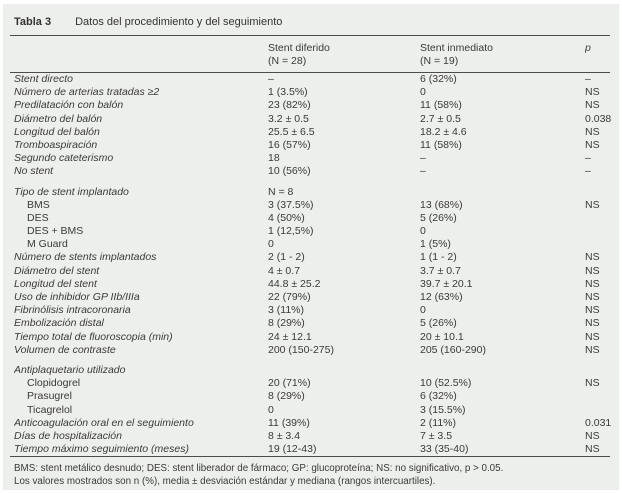 This screenshot has height=493, width=622. I want to click on row-label: Antiplaquetario utilizado, so click(70, 369).